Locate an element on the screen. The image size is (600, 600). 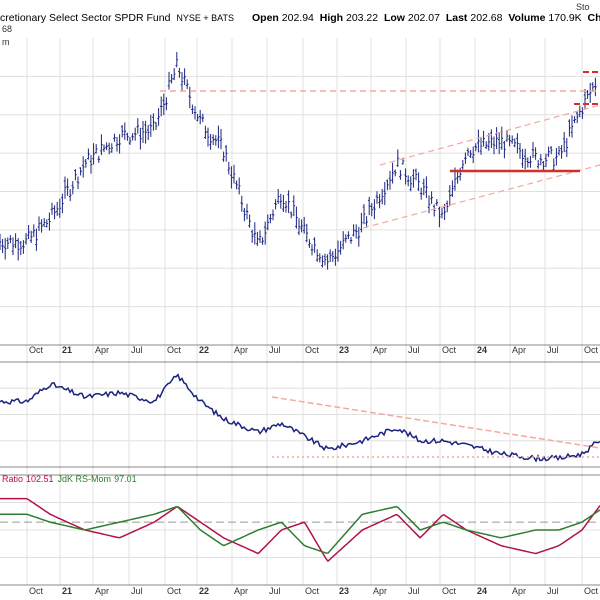
low-label: Low is located at coordinates (394, 18).